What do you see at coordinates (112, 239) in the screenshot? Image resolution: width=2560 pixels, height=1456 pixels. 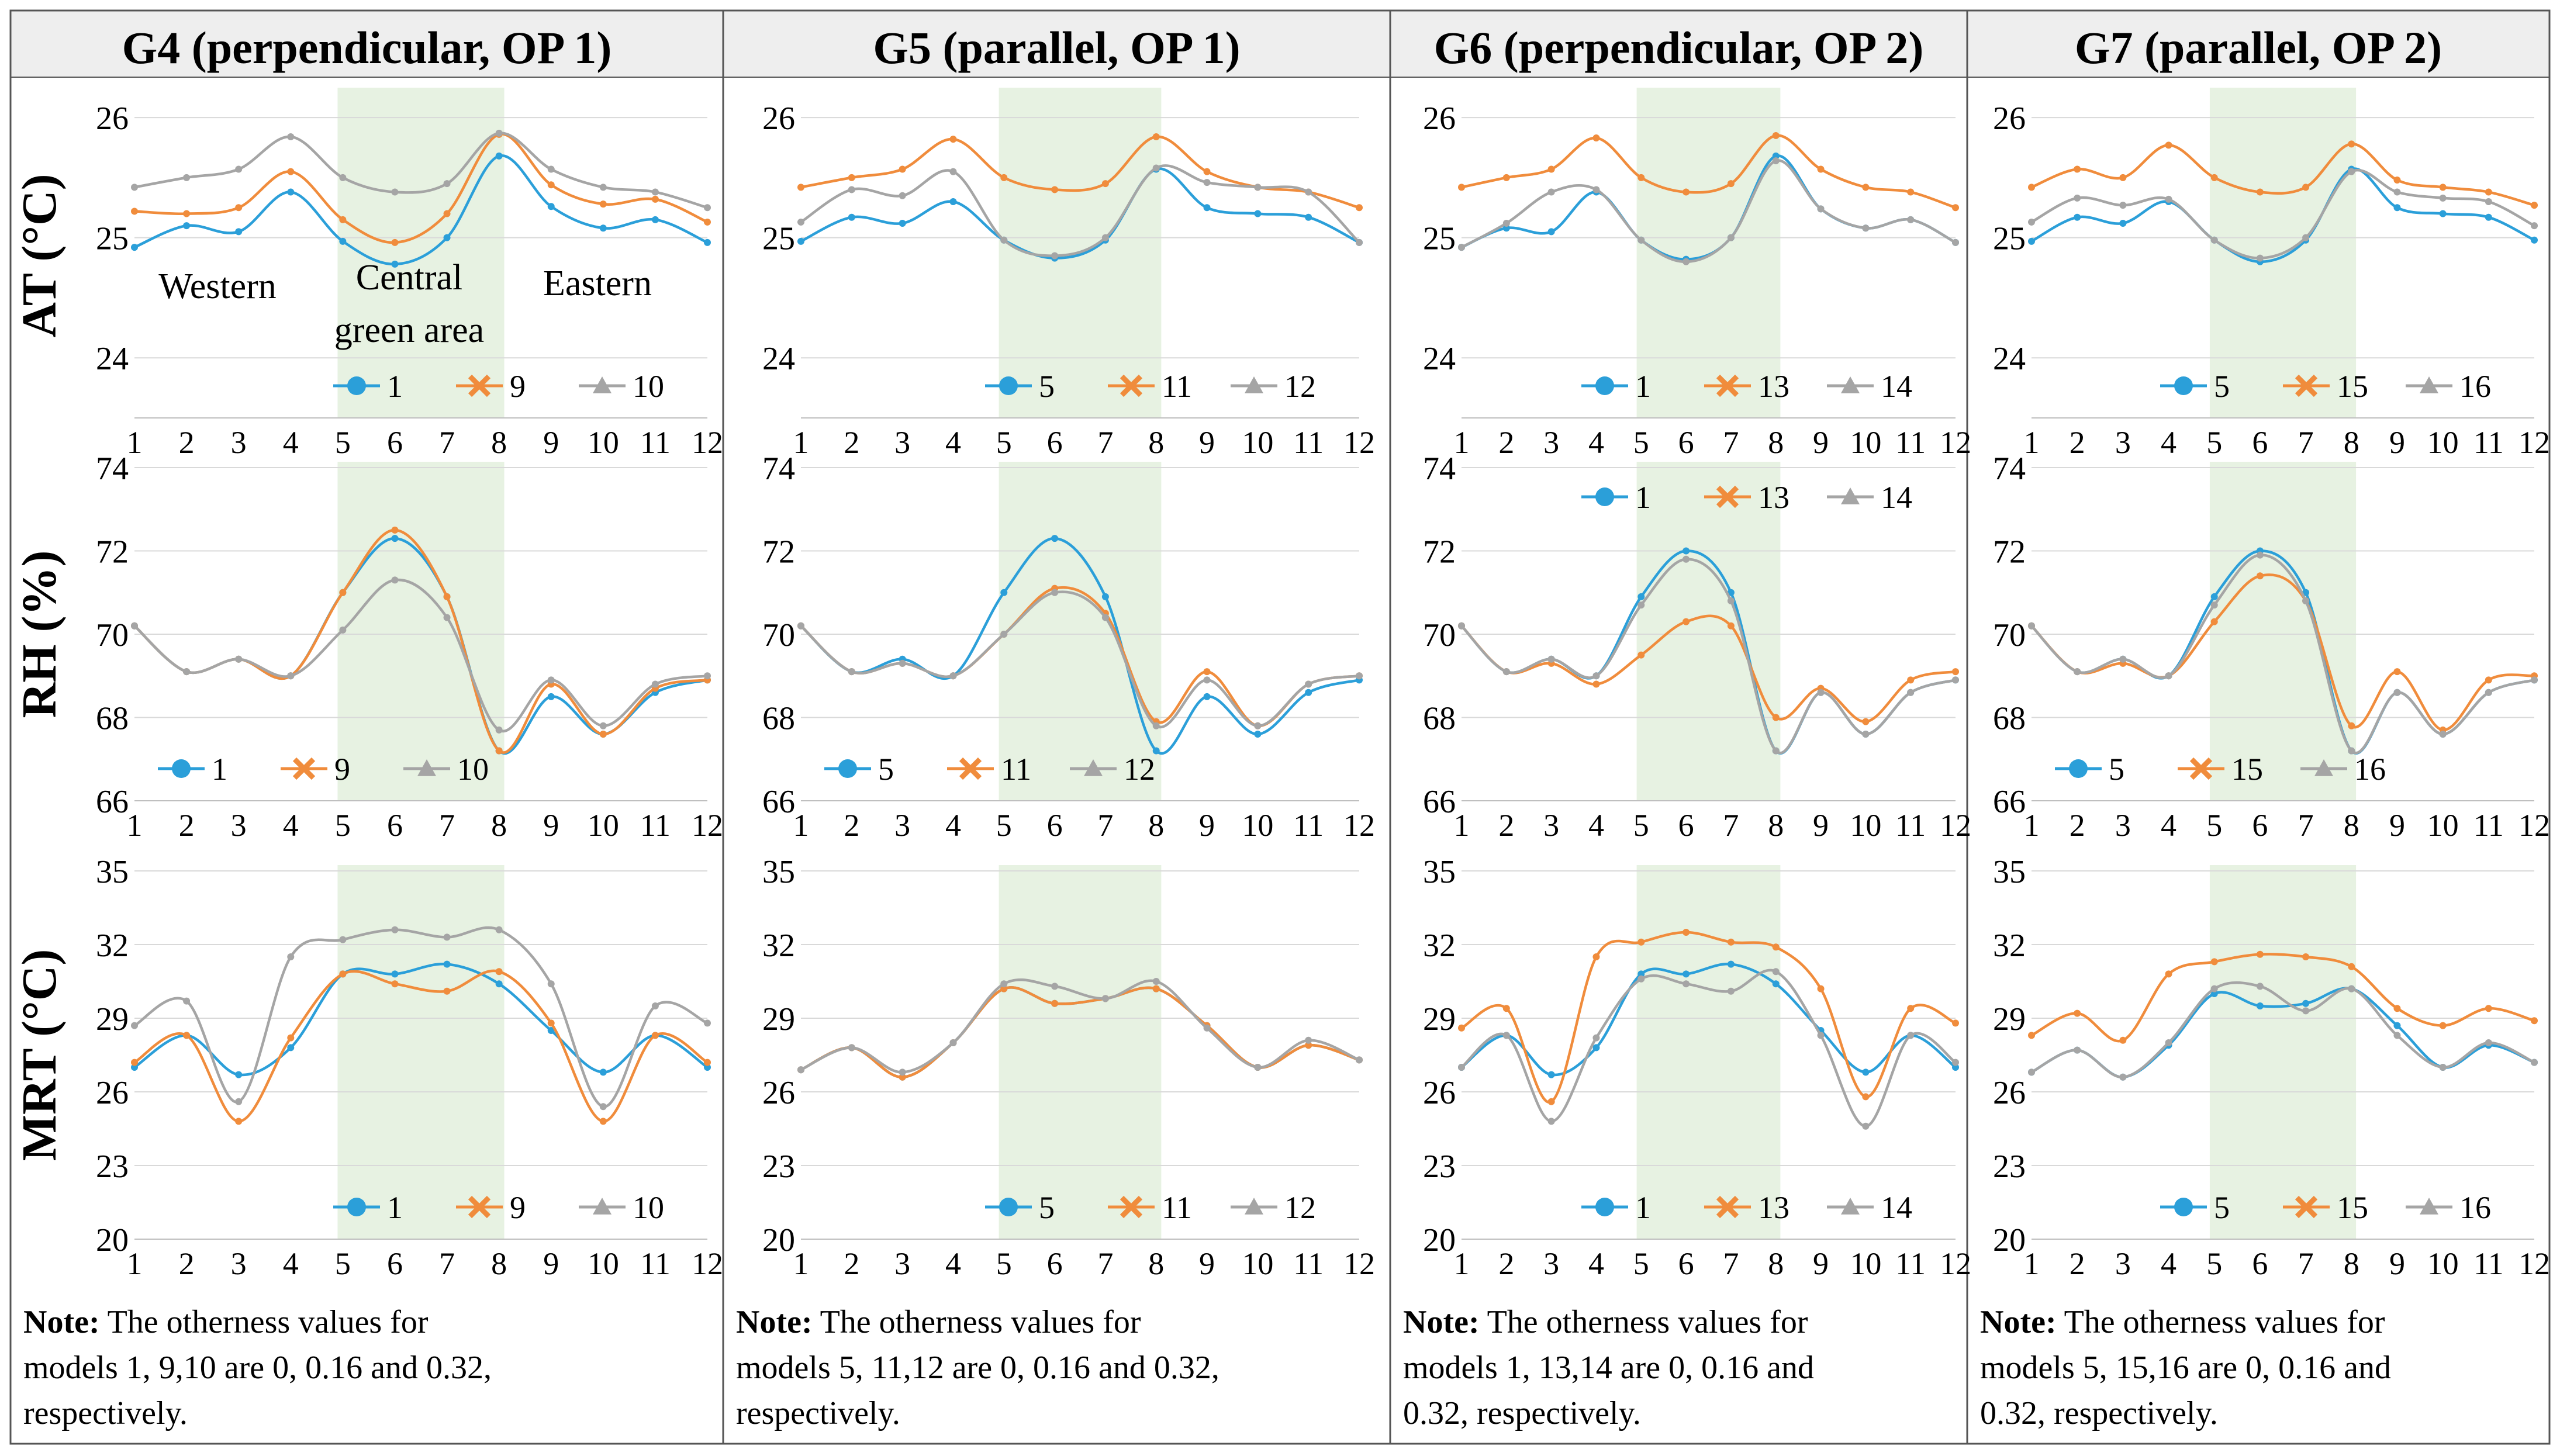 I see `y-tick-label: 25` at bounding box center [112, 239].